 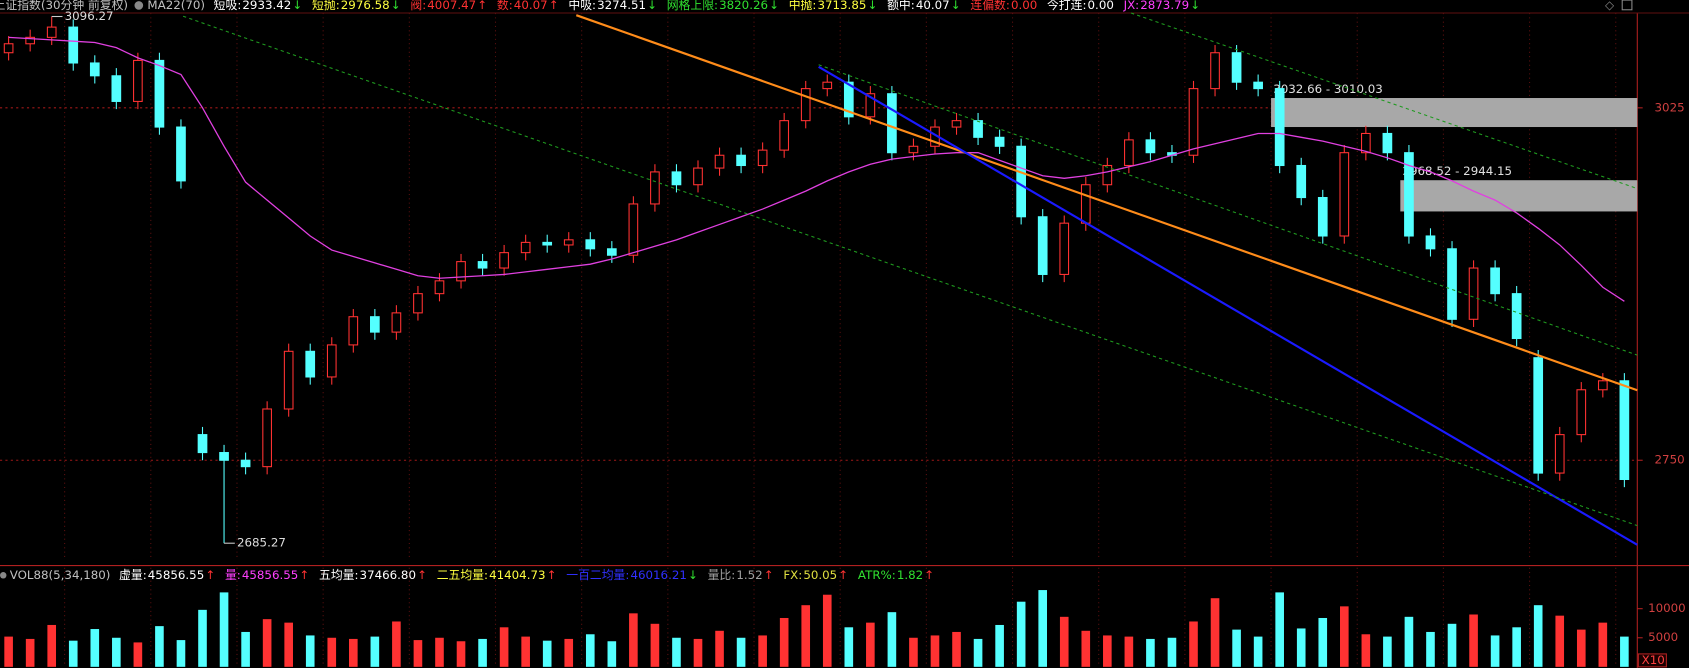 I want to click on indicator-label: 中抛:, so click(x=803, y=6).